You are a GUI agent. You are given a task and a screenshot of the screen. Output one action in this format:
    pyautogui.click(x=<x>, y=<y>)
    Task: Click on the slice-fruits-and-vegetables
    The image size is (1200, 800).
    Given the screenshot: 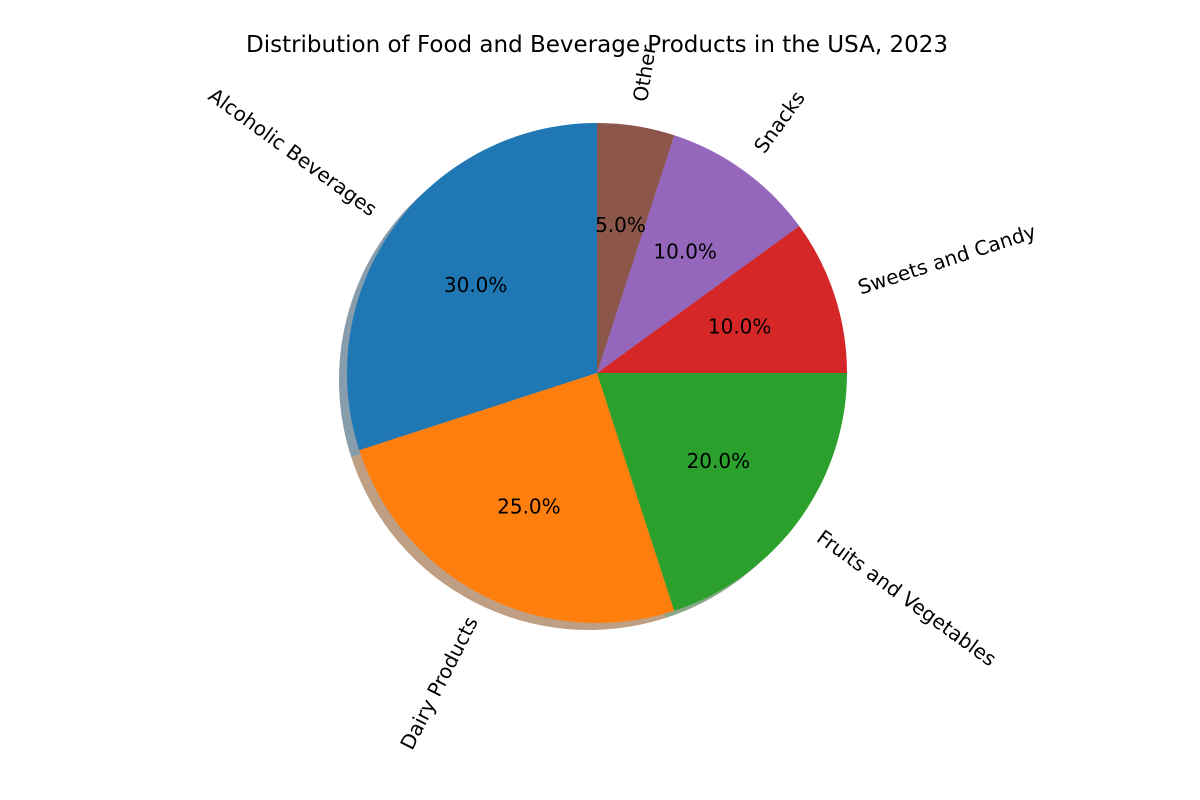 What is the action you would take?
    pyautogui.click(x=722, y=492)
    